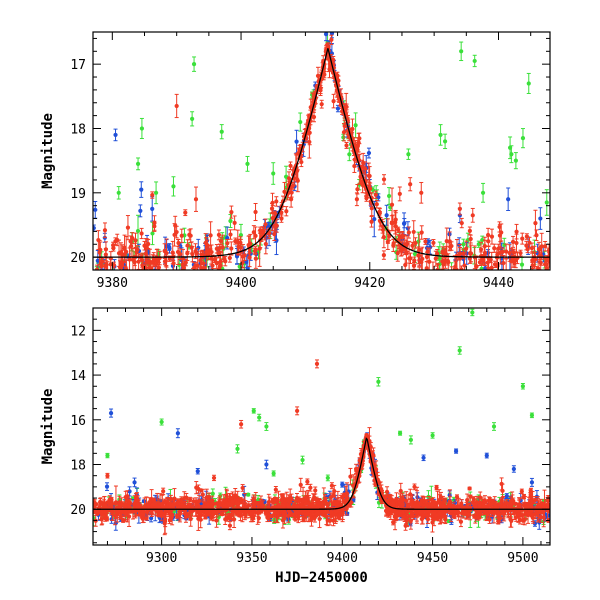 The width and height of the screenshot is (600, 600). What do you see at coordinates (48, 151) in the screenshot?
I see `top-ylabel: Magnitude` at bounding box center [48, 151].